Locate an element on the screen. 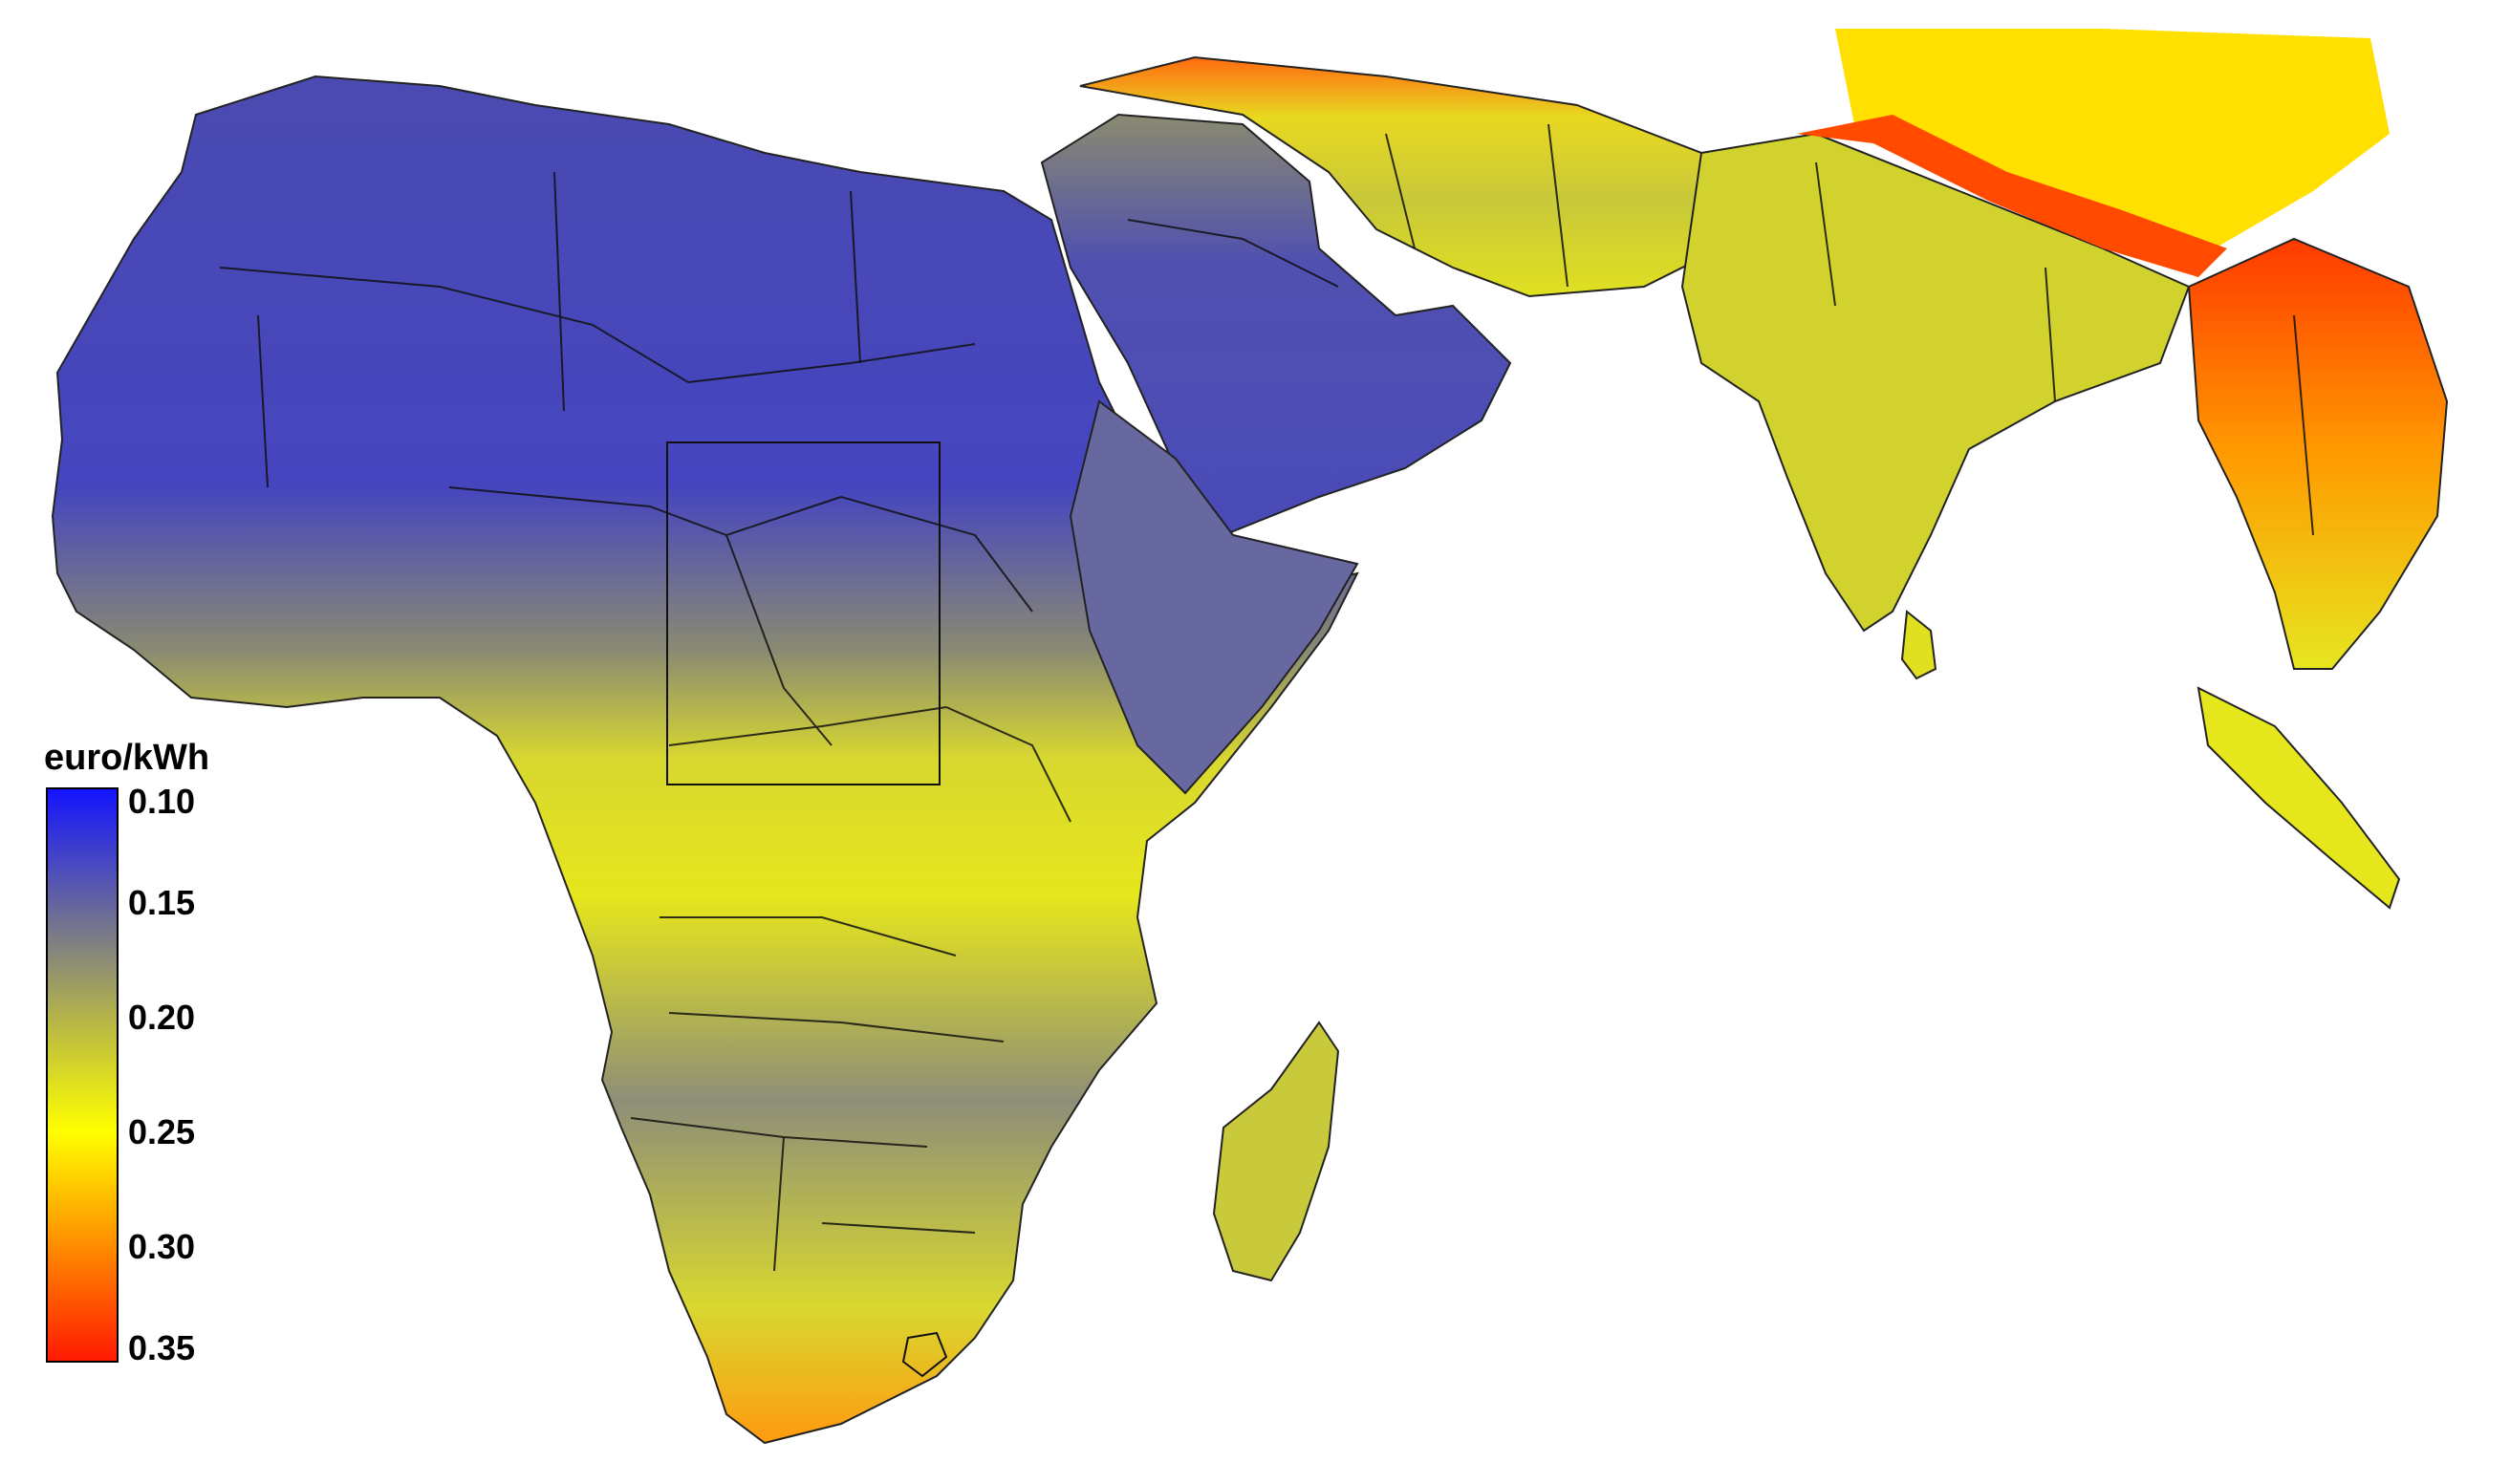 Image resolution: width=2510 pixels, height=1484 pixels. indian-subcontinent is located at coordinates (1935, 382).